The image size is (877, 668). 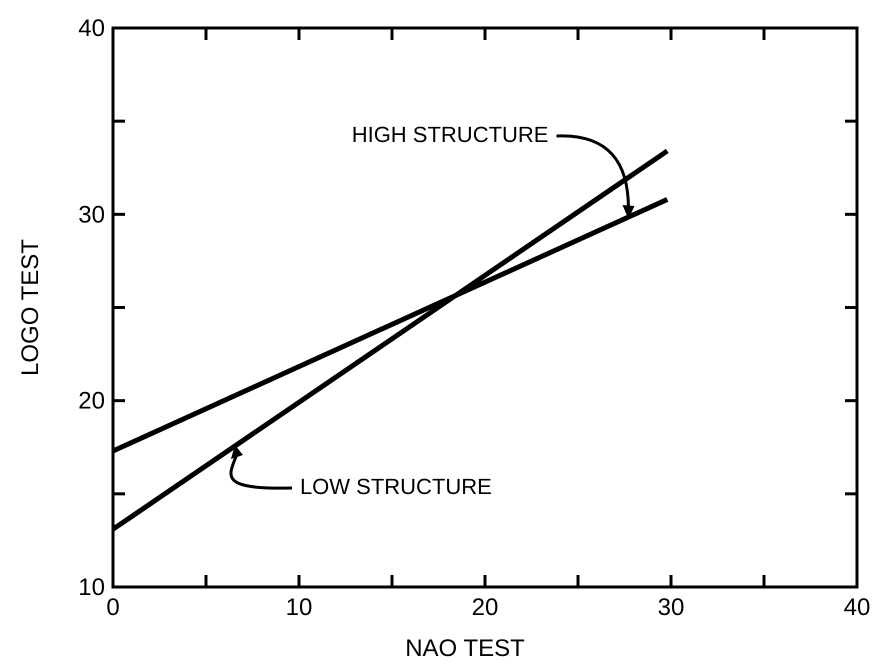 What do you see at coordinates (465, 648) in the screenshot?
I see `x-axis-title: NAO TEST` at bounding box center [465, 648].